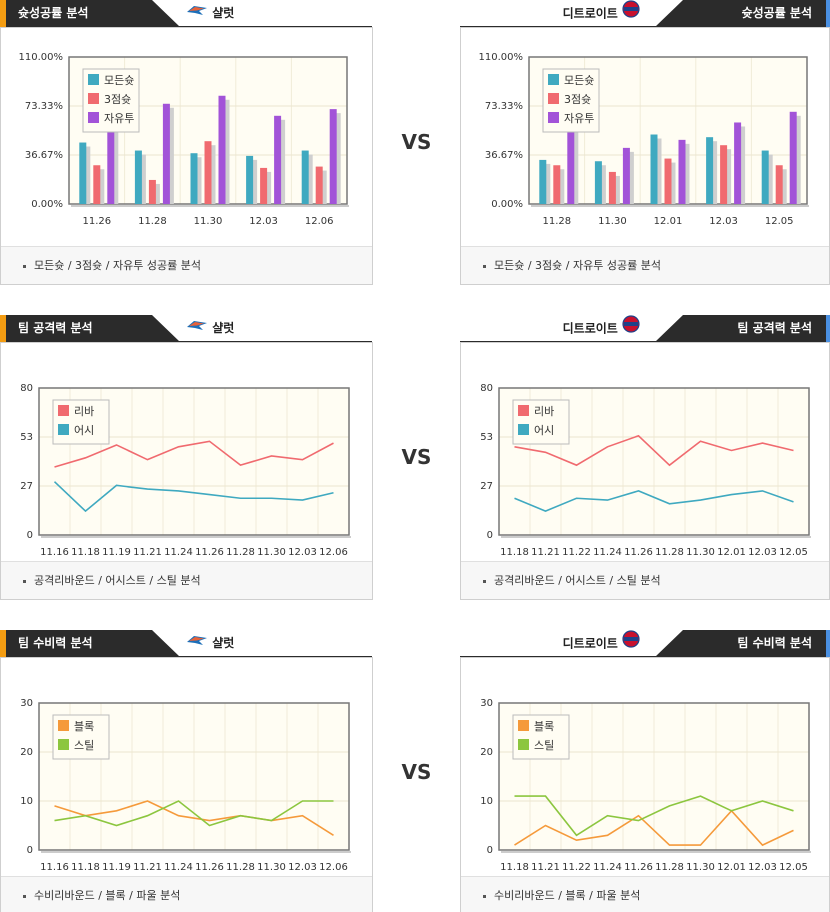 Image resolution: width=830 pixels, height=912 pixels. I want to click on x-tick-label: 11.26, so click(96, 221).